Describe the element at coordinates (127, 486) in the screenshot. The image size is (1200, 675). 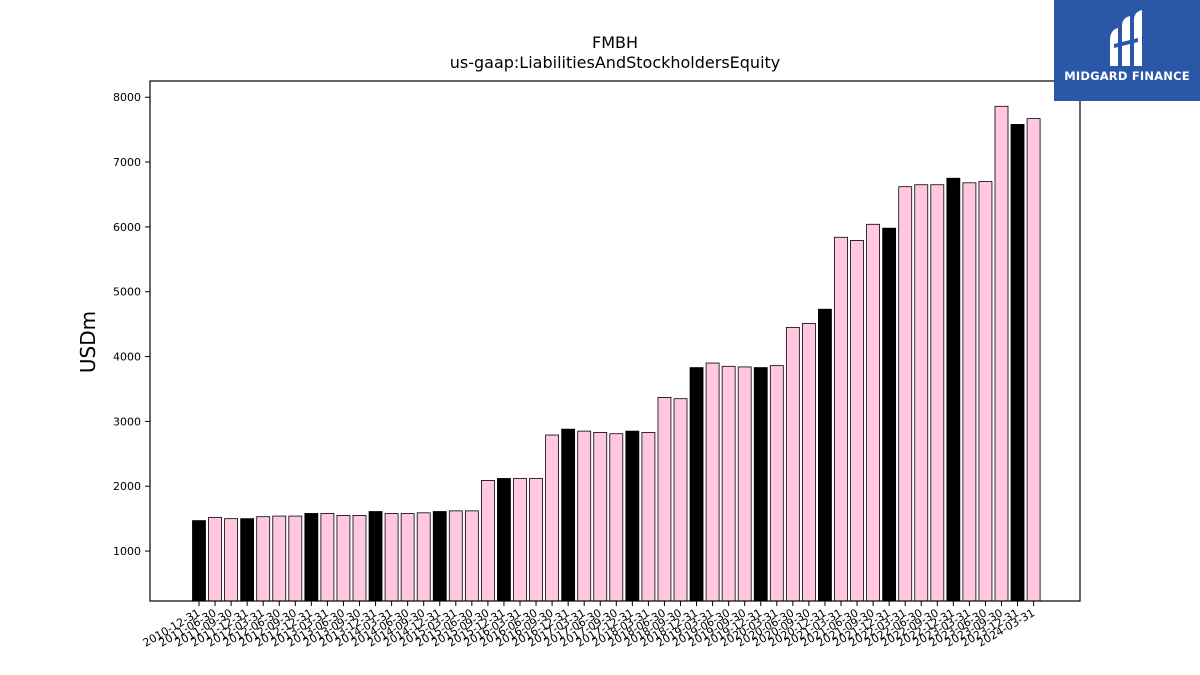
I see `y-tick-label: 2000` at that location.